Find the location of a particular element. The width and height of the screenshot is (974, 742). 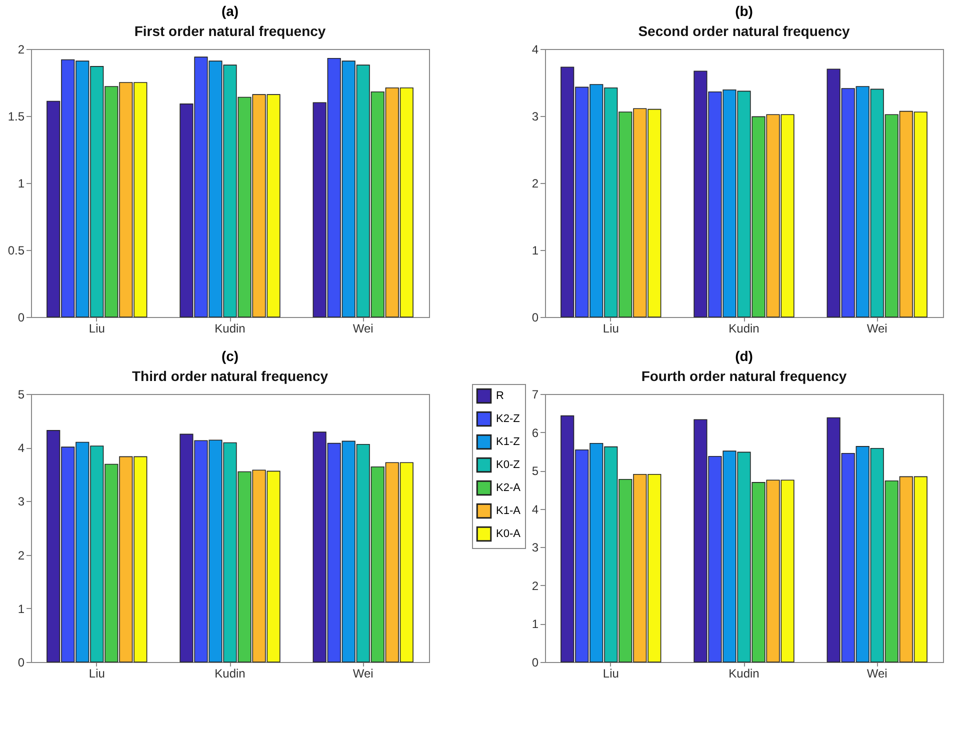

legend-label: K1-Z is located at coordinates (508, 442).